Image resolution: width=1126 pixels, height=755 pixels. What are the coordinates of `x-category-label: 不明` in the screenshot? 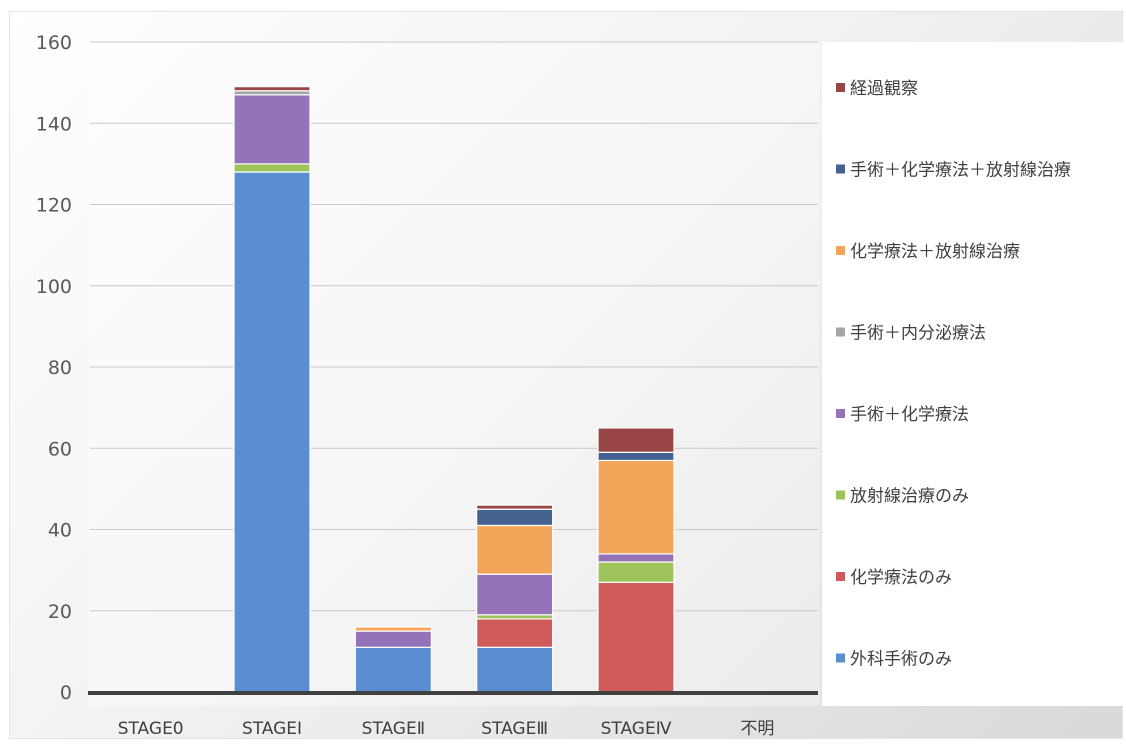 It's located at (757, 729).